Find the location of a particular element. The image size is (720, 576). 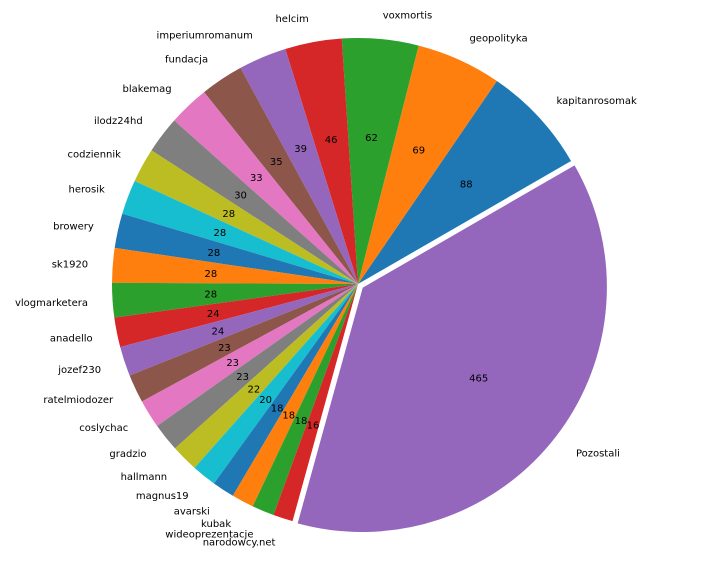

pie-slice-gradzio is located at coordinates (257, 366).